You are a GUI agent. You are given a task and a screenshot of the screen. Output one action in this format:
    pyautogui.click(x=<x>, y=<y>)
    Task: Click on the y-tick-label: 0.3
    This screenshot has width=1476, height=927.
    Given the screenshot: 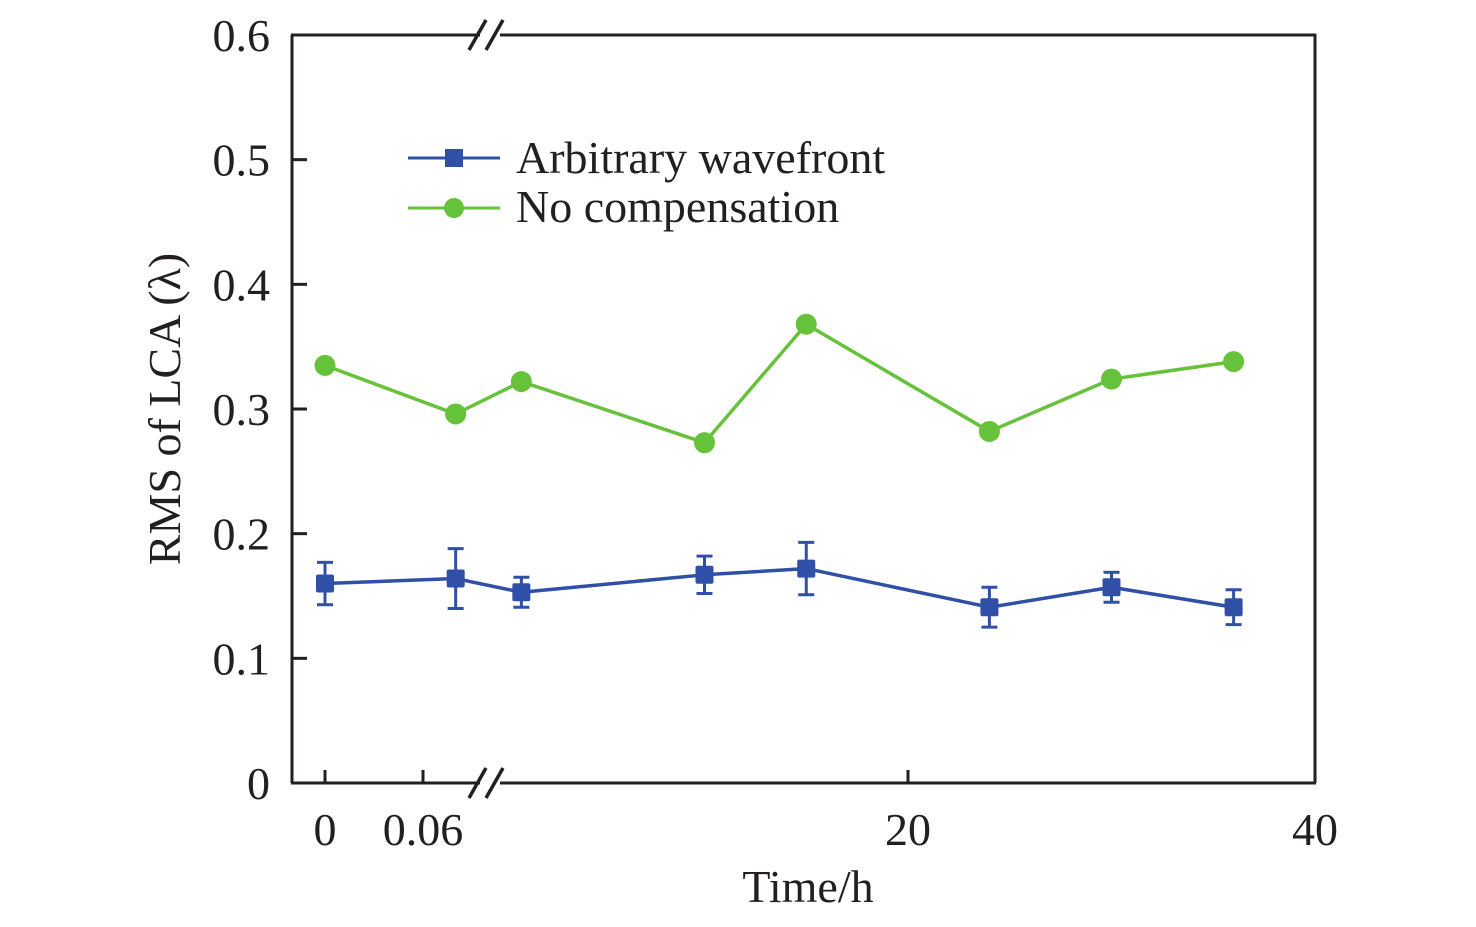 What is the action you would take?
    pyautogui.click(x=242, y=409)
    